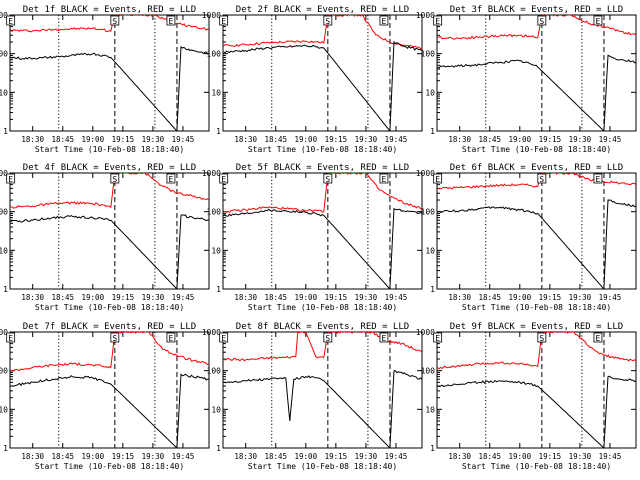 This screenshot has height=480, width=640. Describe the element at coordinates (536, 168) in the screenshot. I see `panel-title: Det 6f BLACK = Events, RED = LLD` at that location.